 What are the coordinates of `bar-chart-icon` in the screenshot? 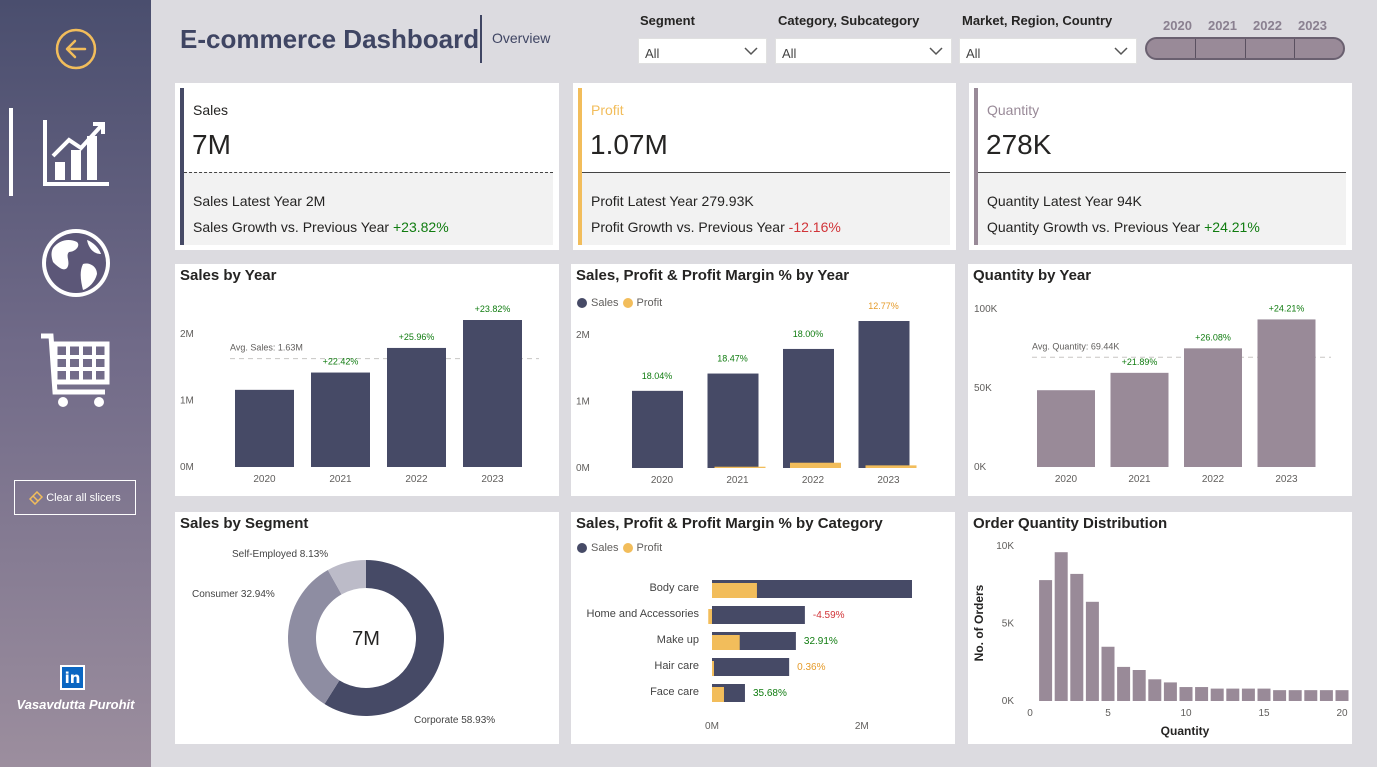 It's located at (75, 152).